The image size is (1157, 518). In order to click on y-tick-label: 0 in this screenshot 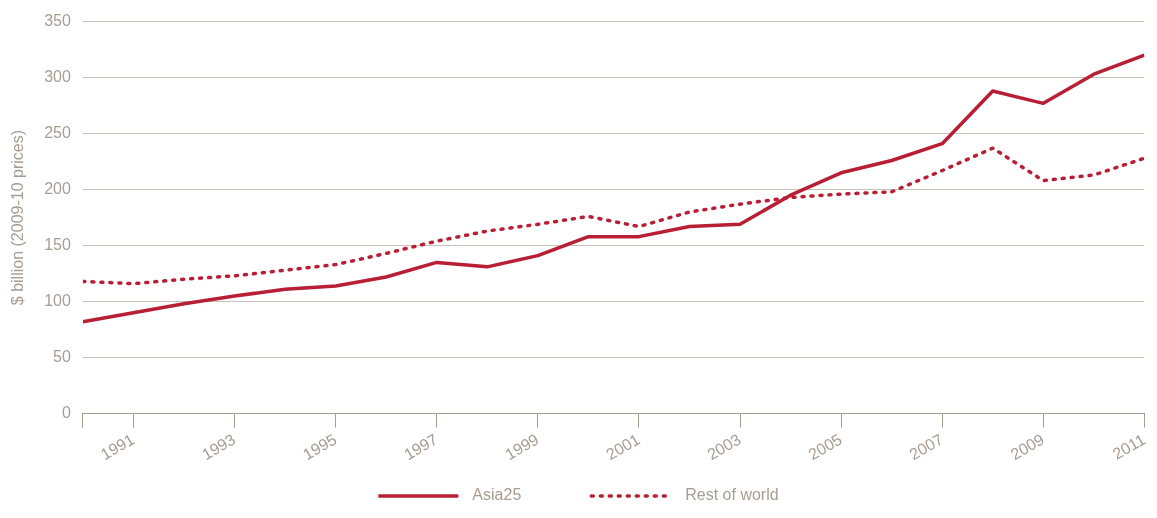, I will do `click(66, 412)`.